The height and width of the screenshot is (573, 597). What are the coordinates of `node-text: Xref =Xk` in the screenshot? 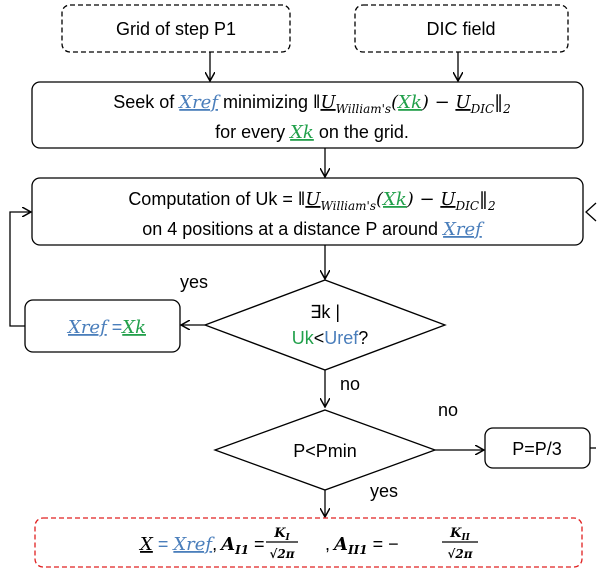 It's located at (102, 327).